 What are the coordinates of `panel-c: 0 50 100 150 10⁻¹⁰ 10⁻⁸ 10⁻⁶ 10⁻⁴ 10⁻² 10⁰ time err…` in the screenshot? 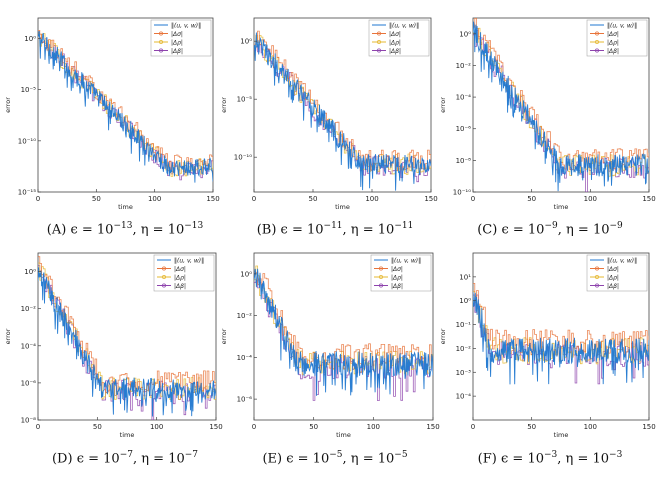 It's located at (547, 114).